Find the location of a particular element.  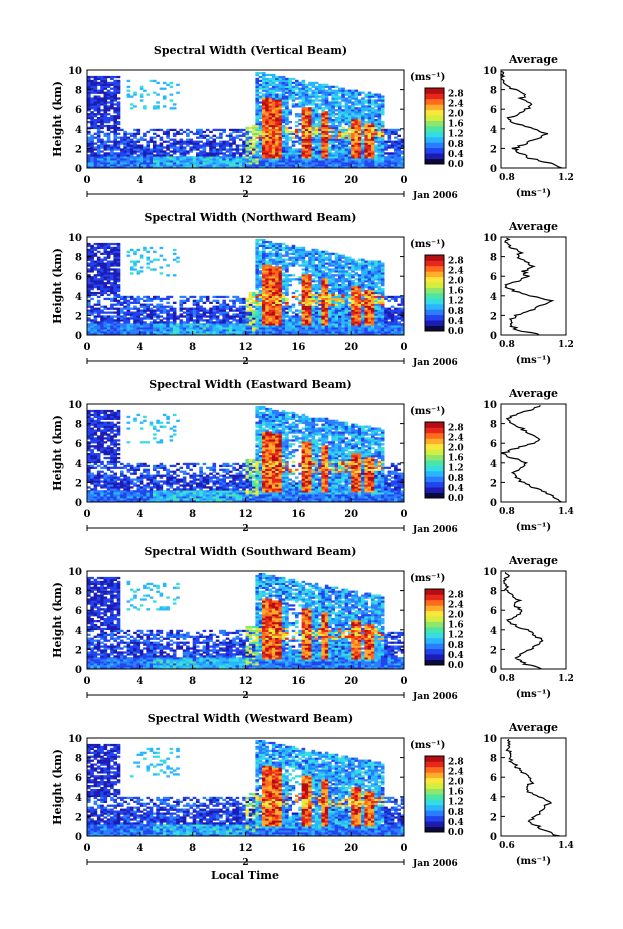

panel-title: Spectral Width (Vertical Beam) is located at coordinates (250, 50).